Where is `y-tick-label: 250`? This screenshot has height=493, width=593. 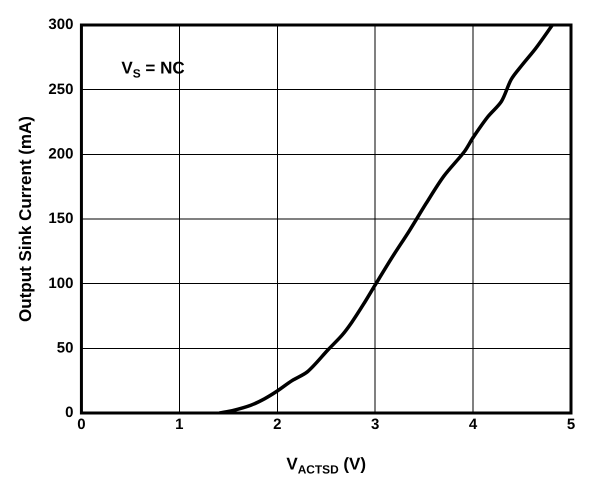 y-tick-label: 250 is located at coordinates (61, 89).